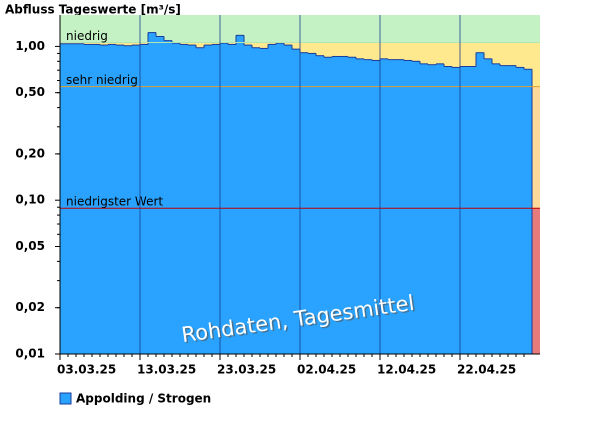 The height and width of the screenshot is (426, 600). I want to click on y-tick-label: 0,05, so click(30, 246).